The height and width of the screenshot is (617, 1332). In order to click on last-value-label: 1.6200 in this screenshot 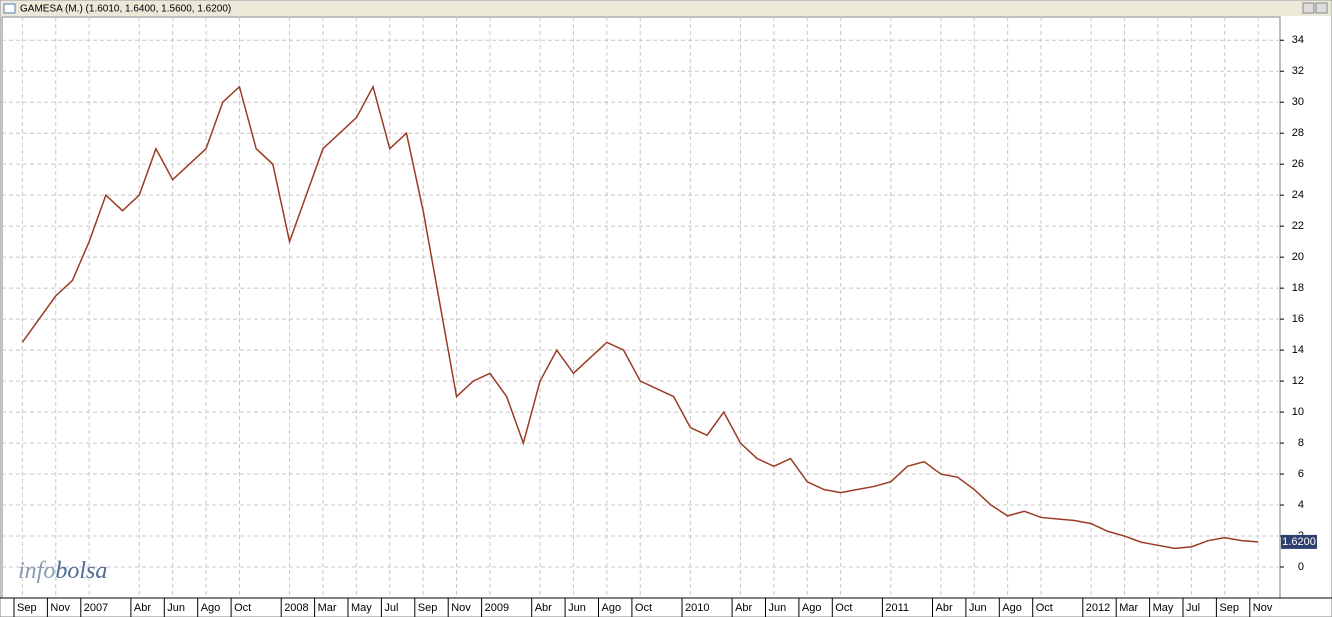, I will do `click(1299, 542)`.